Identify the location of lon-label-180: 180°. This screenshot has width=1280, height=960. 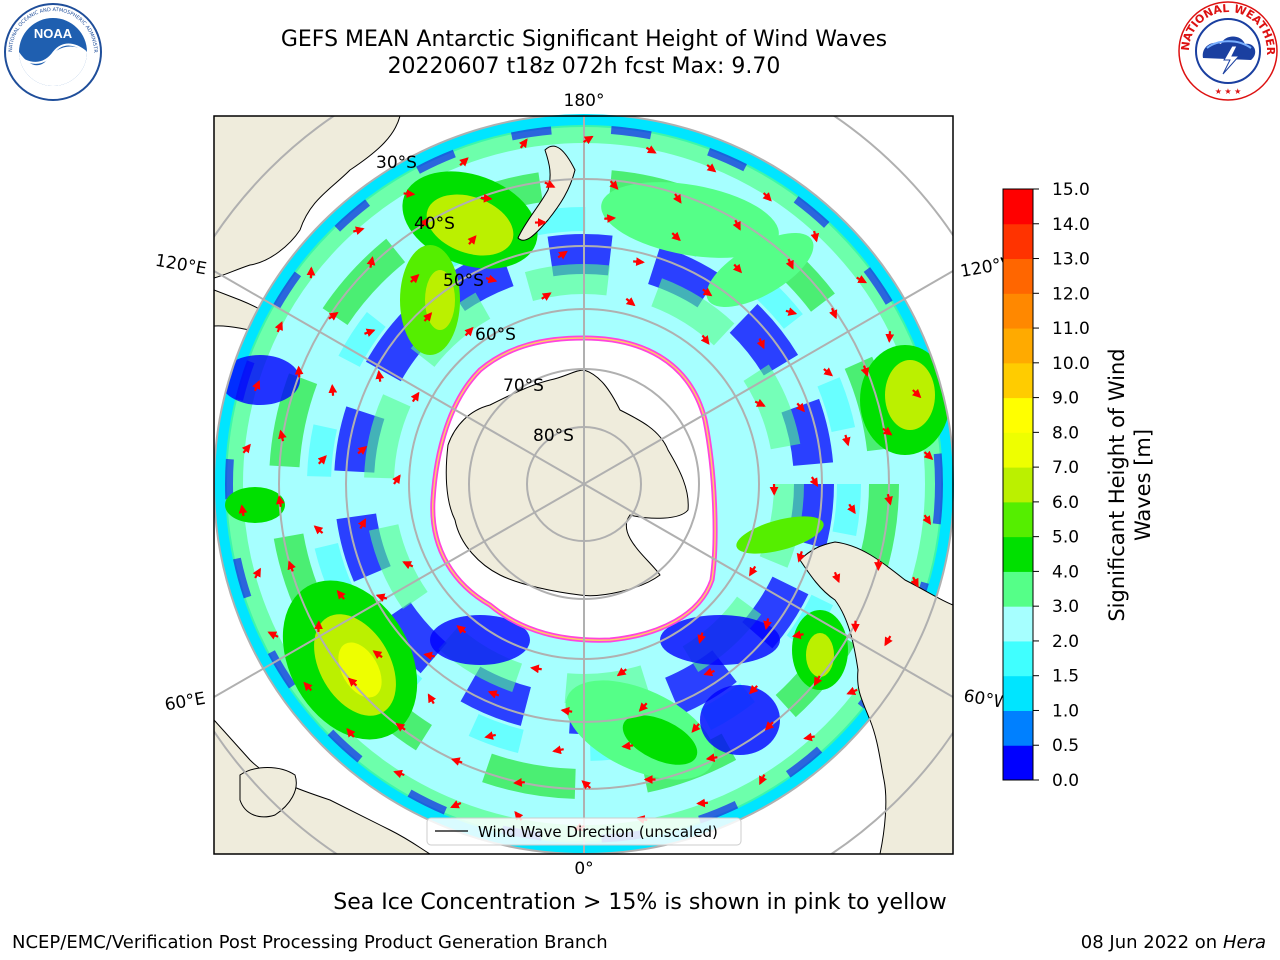
(584, 101).